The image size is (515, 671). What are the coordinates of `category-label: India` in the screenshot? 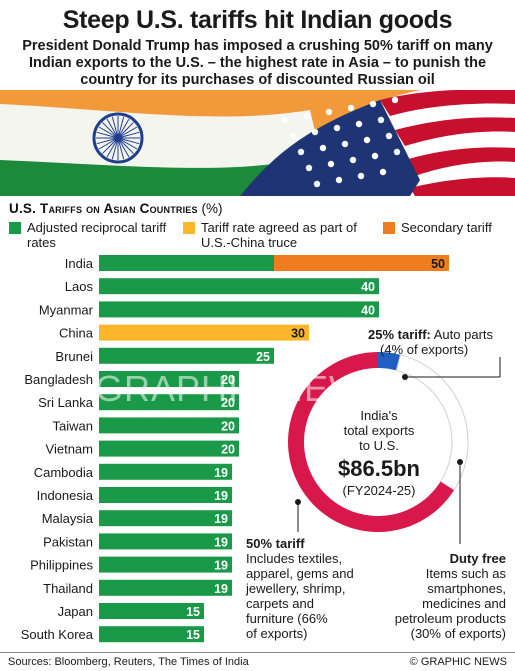 It's located at (79, 263).